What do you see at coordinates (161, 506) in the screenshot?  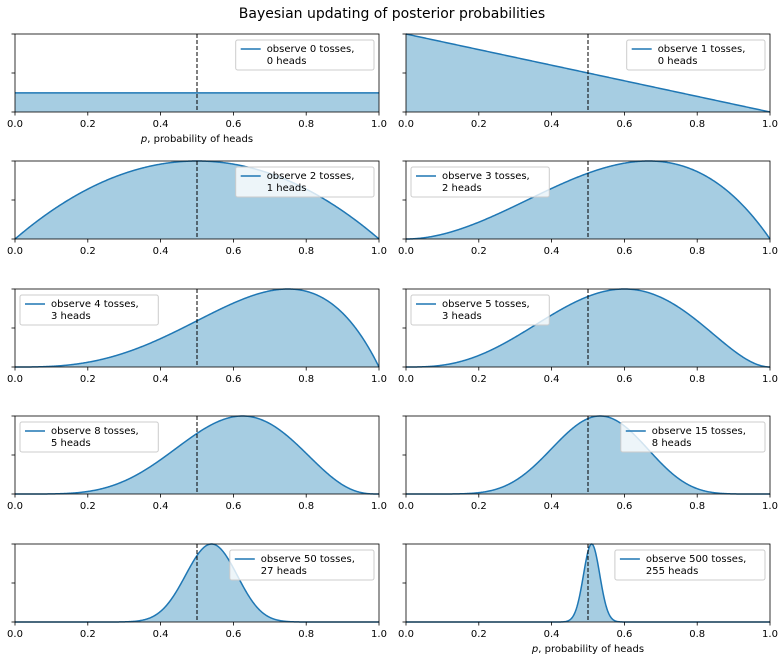 I see `x-tick-label-6-2: 0.4` at bounding box center [161, 506].